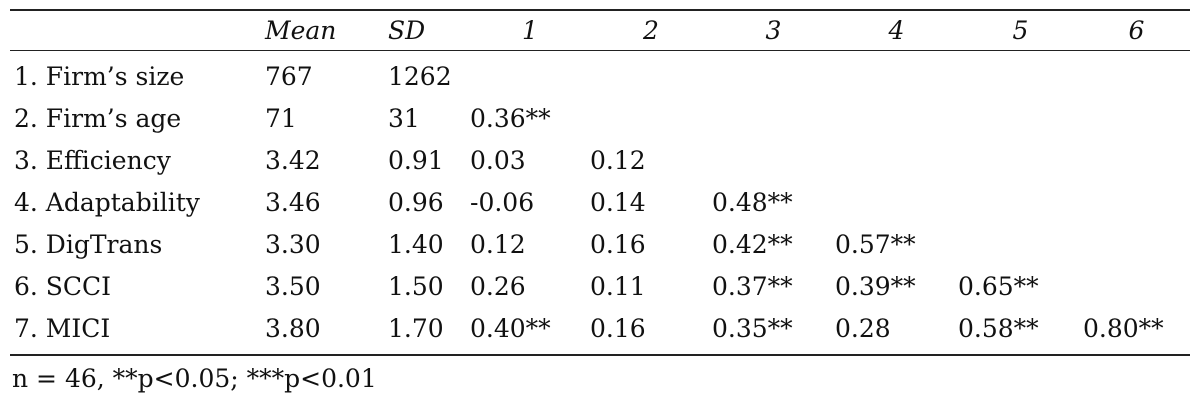  What do you see at coordinates (773, 30) in the screenshot?
I see `column-header: 3` at bounding box center [773, 30].